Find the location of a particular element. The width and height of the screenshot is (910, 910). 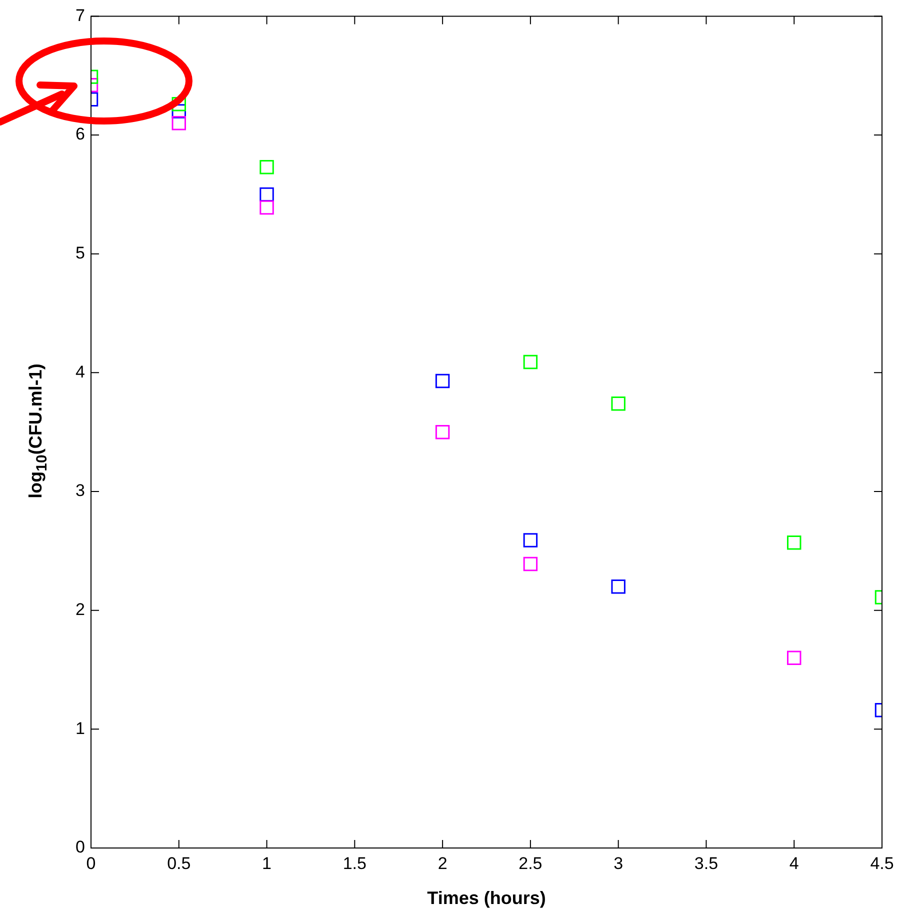

y-tick-label: 3 is located at coordinates (80, 490).